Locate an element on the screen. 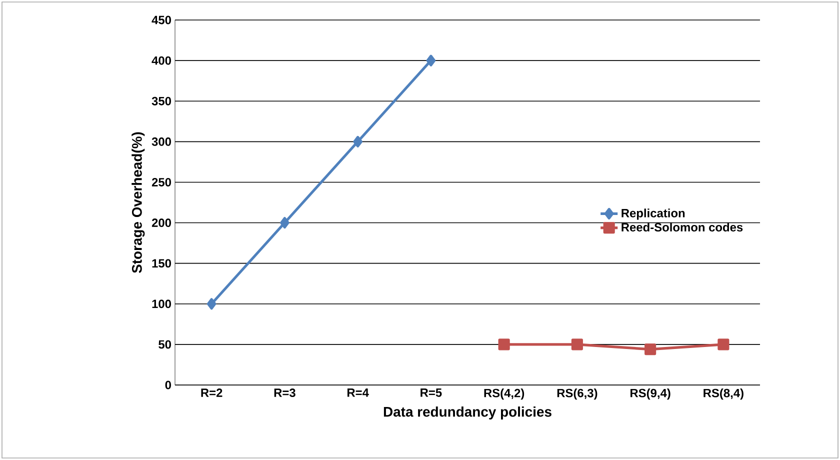  y-tick-label: 50 is located at coordinates (164, 344).